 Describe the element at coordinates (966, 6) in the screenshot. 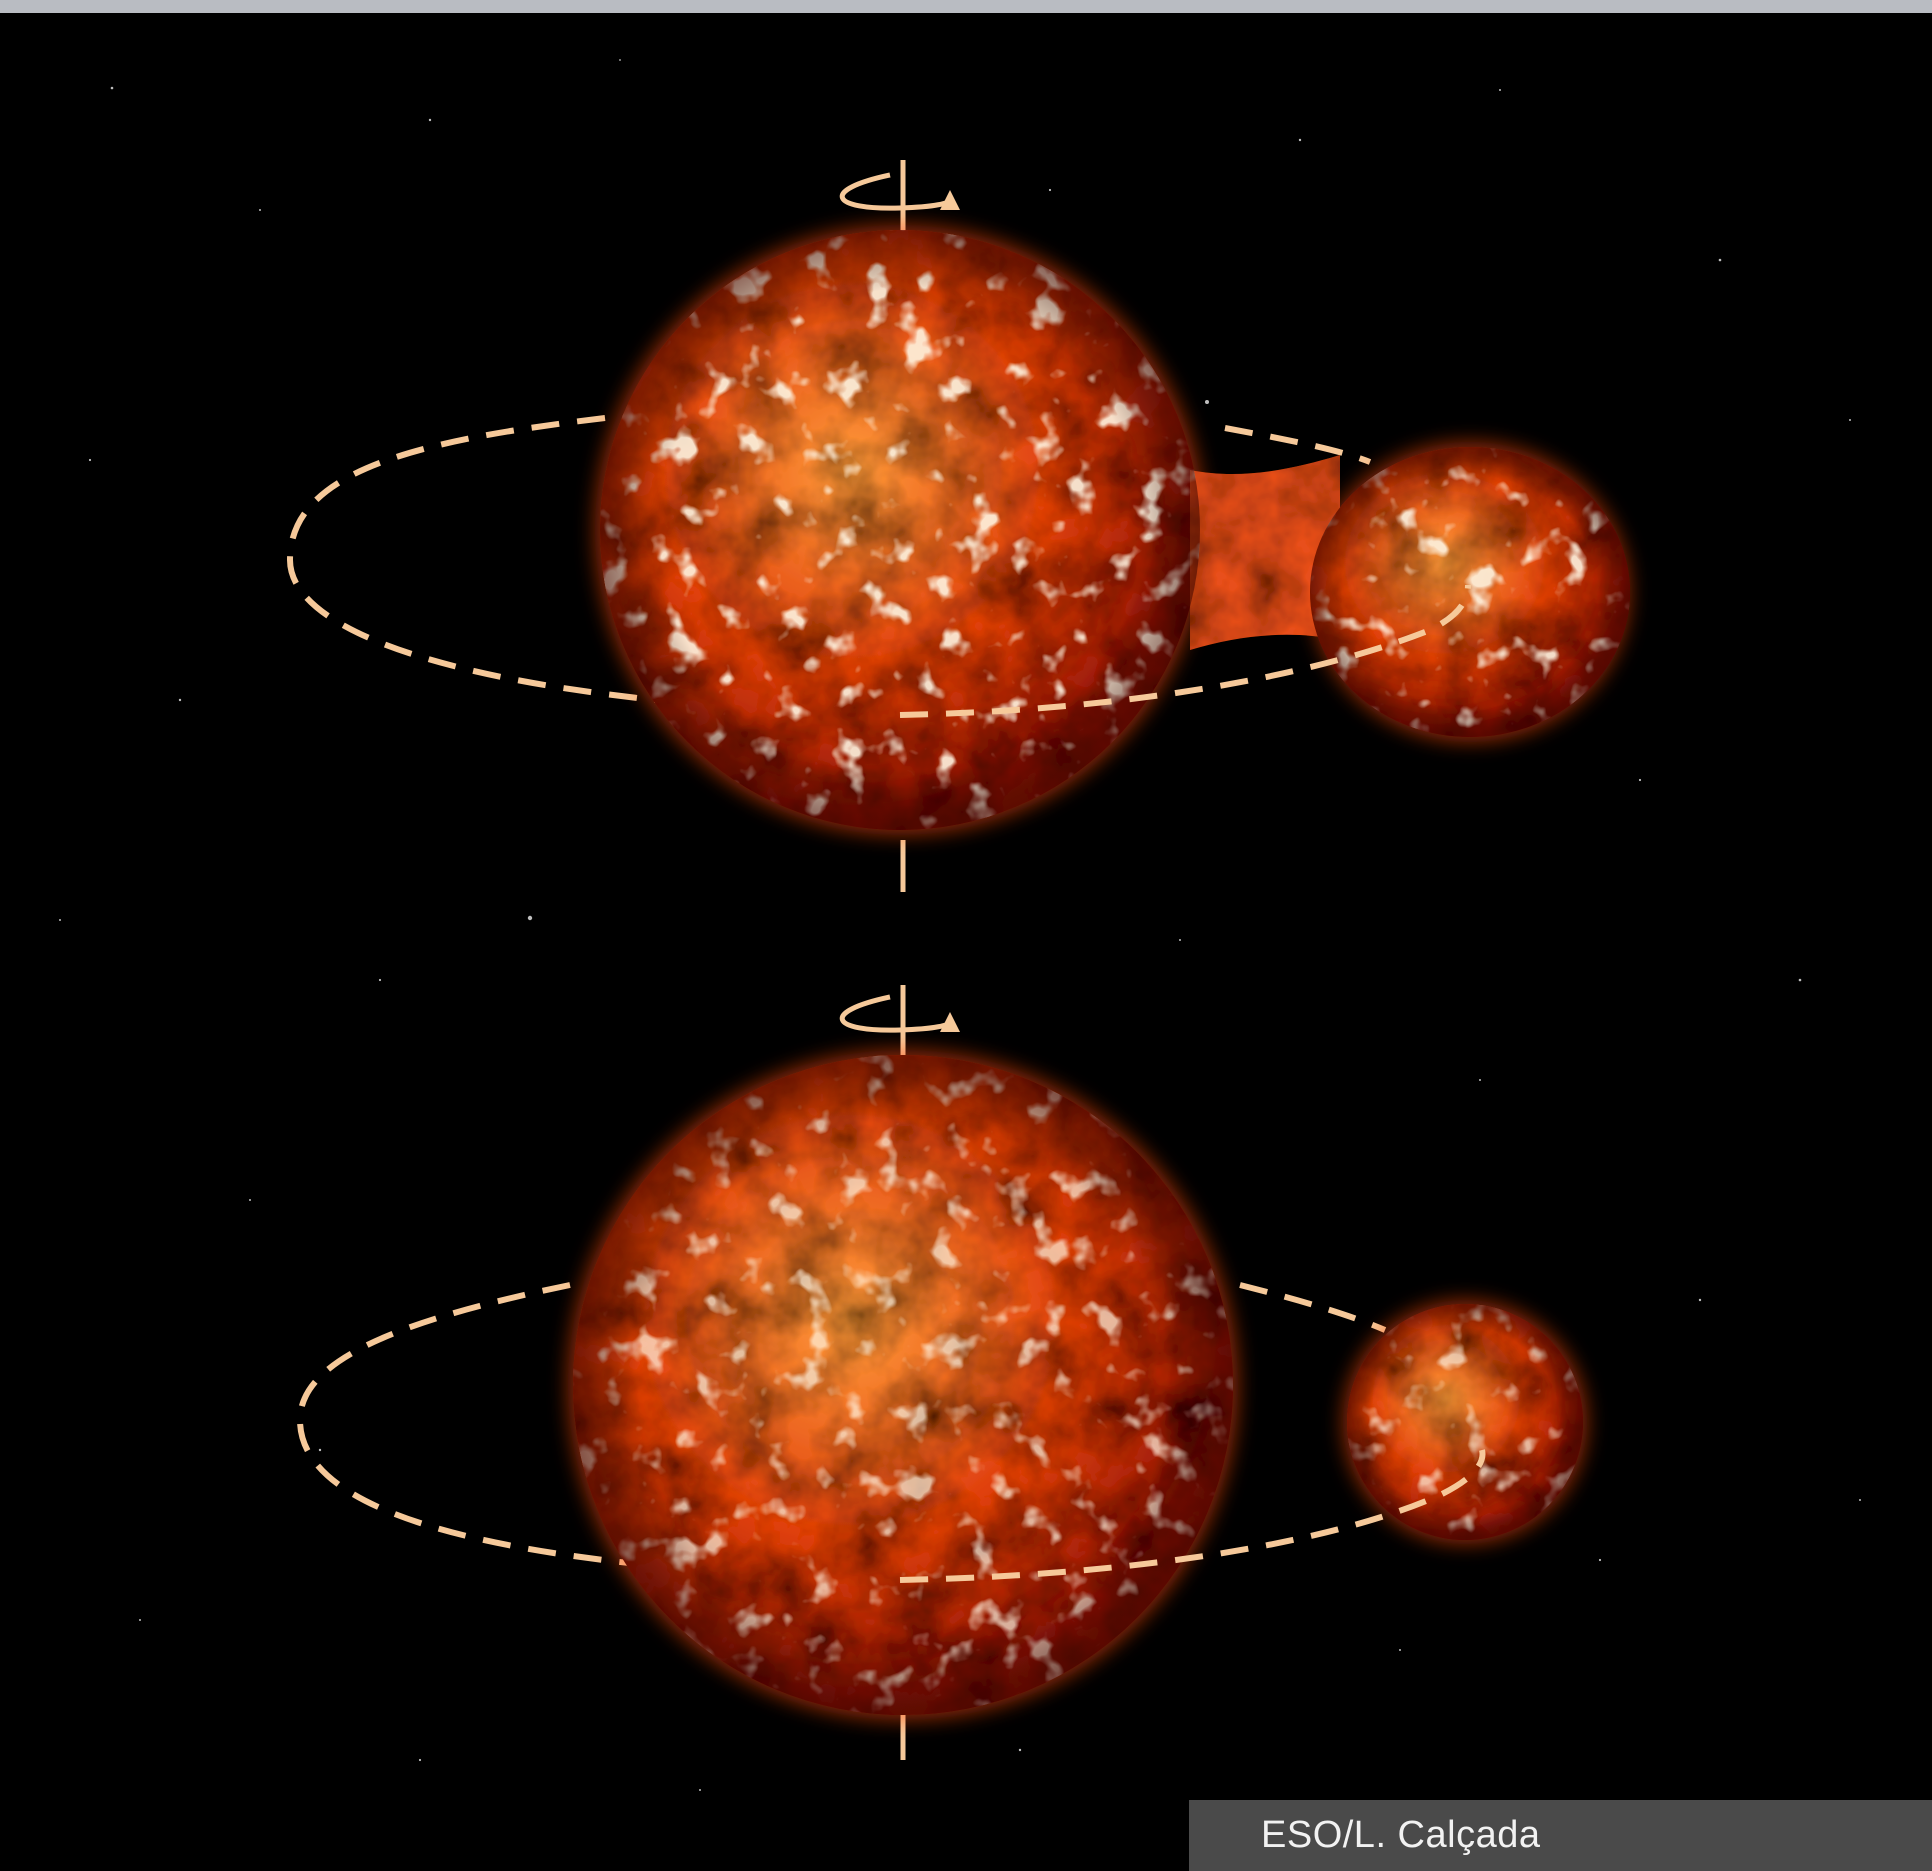

I see `top-strip` at that location.